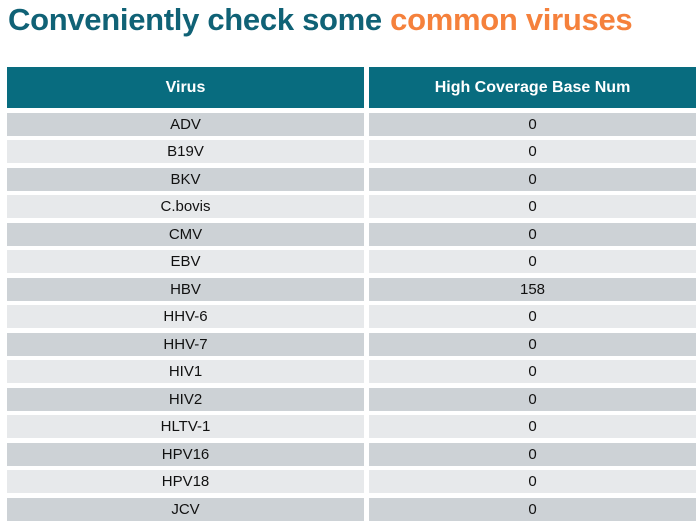 Image resolution: width=696 pixels, height=530 pixels. What do you see at coordinates (185, 234) in the screenshot?
I see `virus-cell: CMV` at bounding box center [185, 234].